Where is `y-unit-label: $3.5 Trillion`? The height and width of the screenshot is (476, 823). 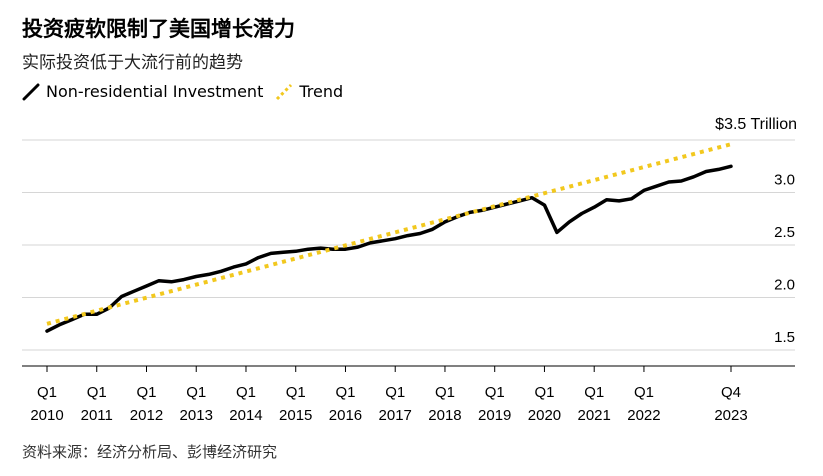
y-unit-label: $3.5 Trillion is located at coordinates (756, 124).